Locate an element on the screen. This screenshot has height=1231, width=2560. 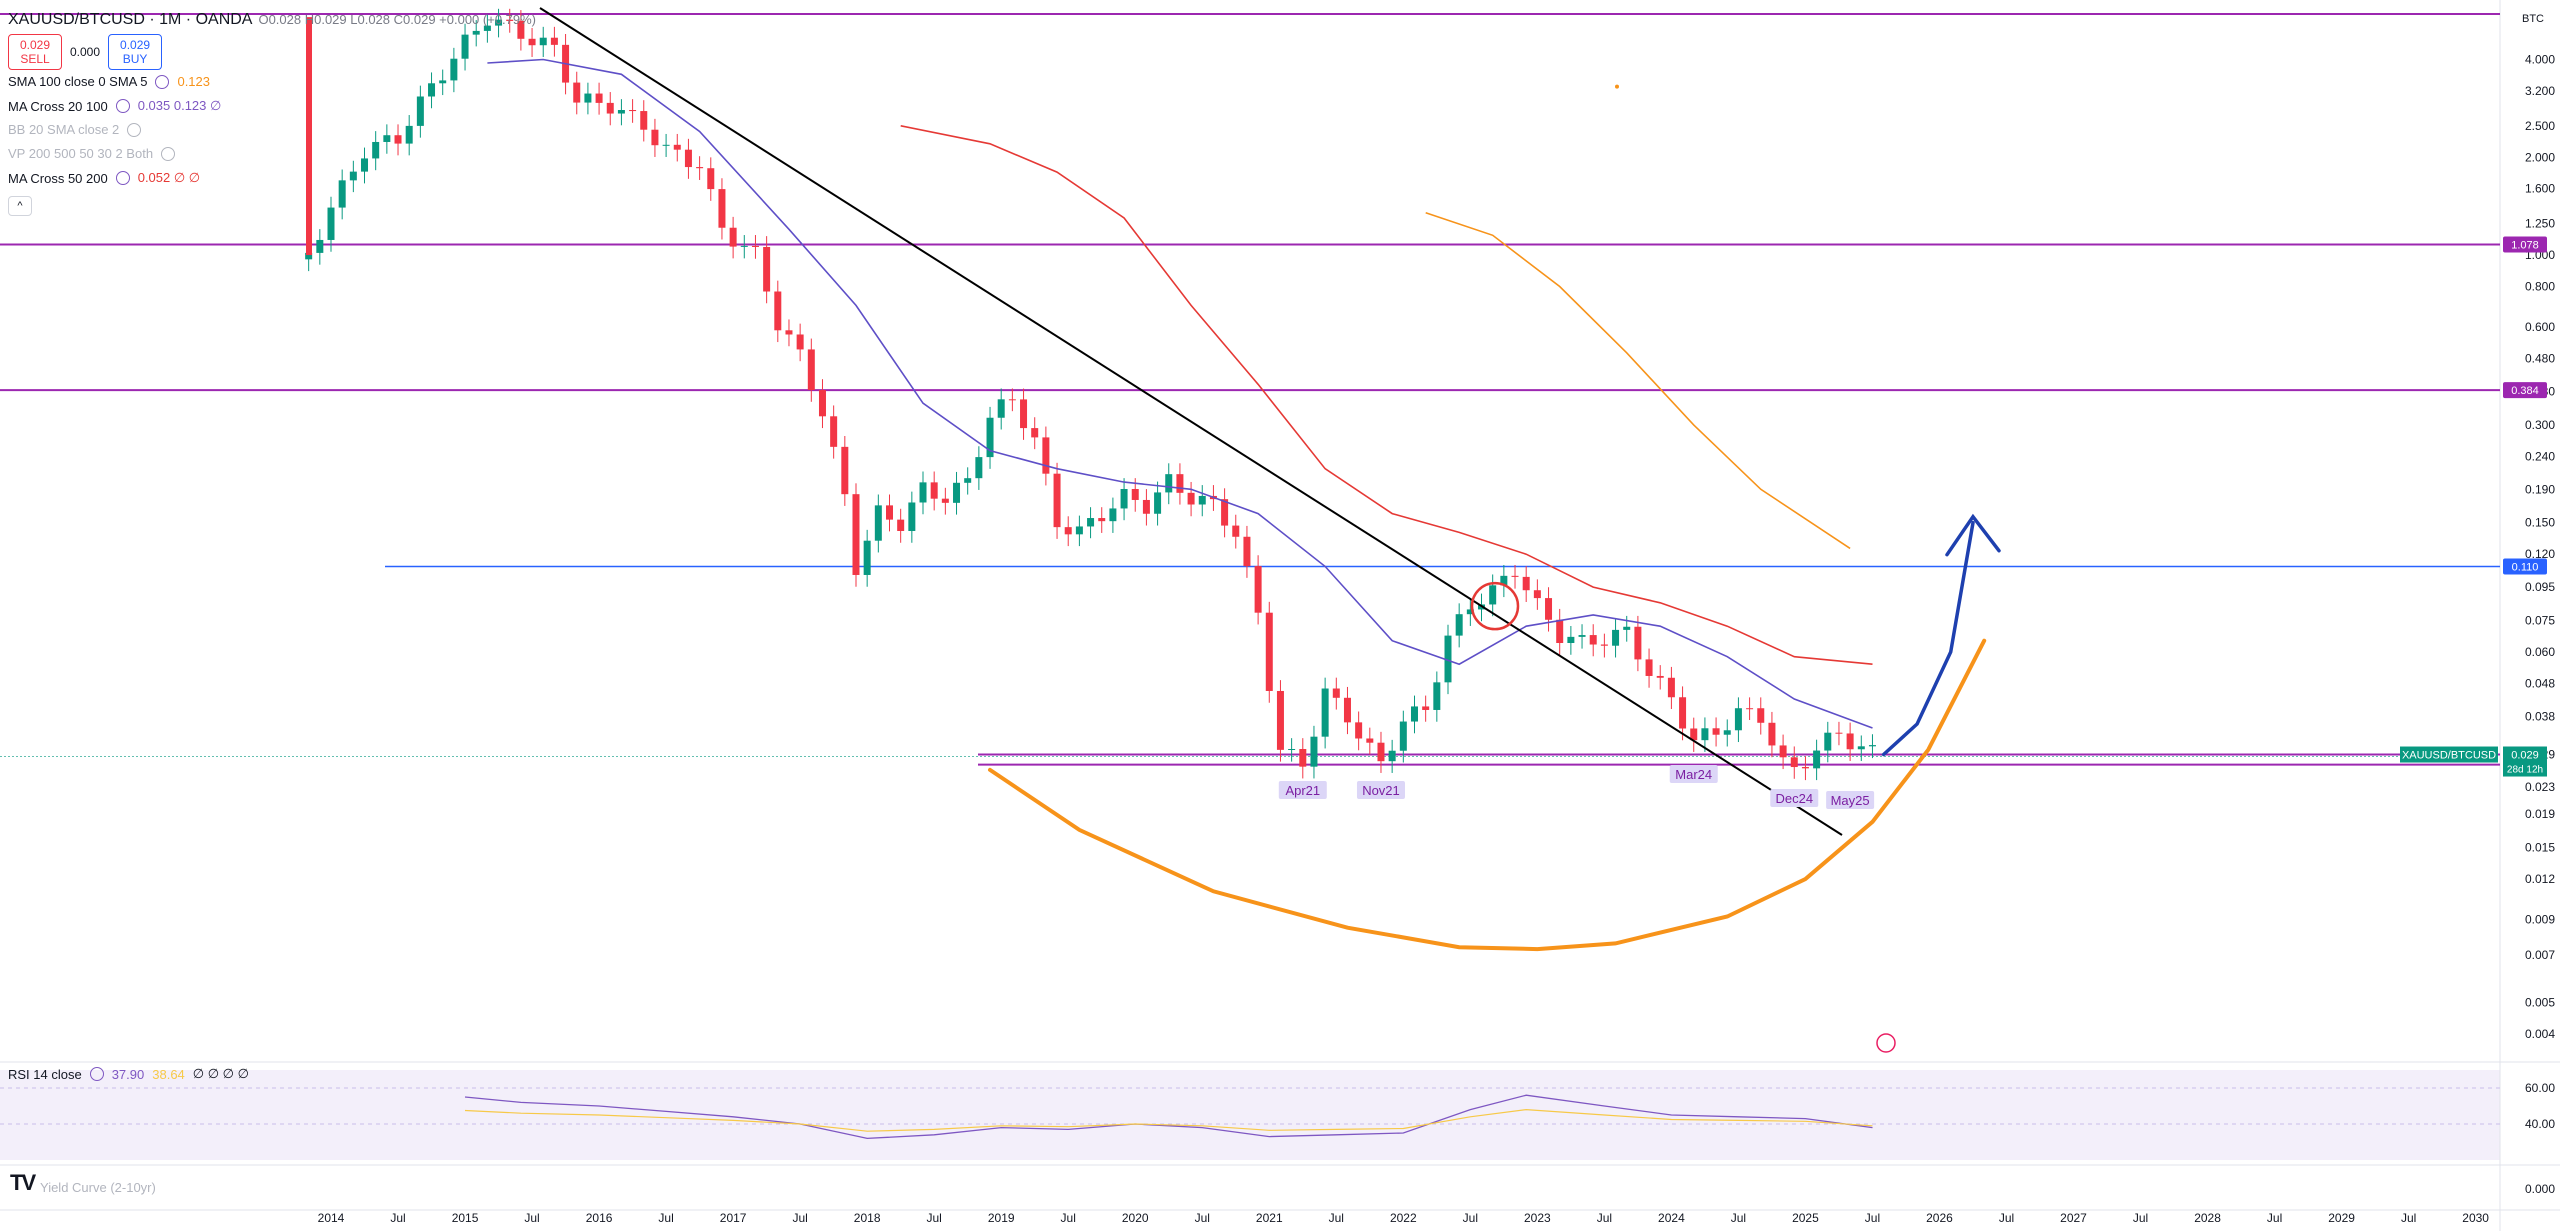
rsi-ma-value: 38.64 is located at coordinates (168, 1074).